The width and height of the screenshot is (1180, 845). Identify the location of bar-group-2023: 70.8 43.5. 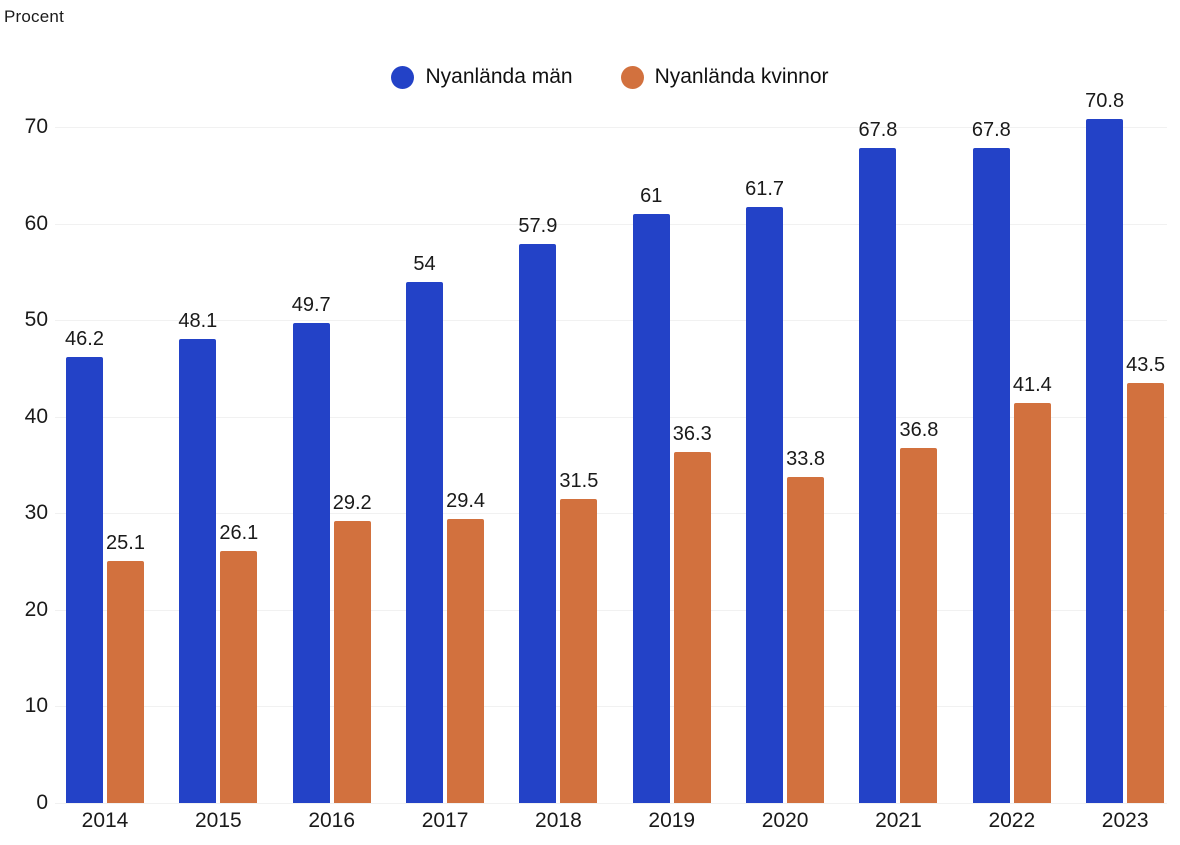
(1125, 446).